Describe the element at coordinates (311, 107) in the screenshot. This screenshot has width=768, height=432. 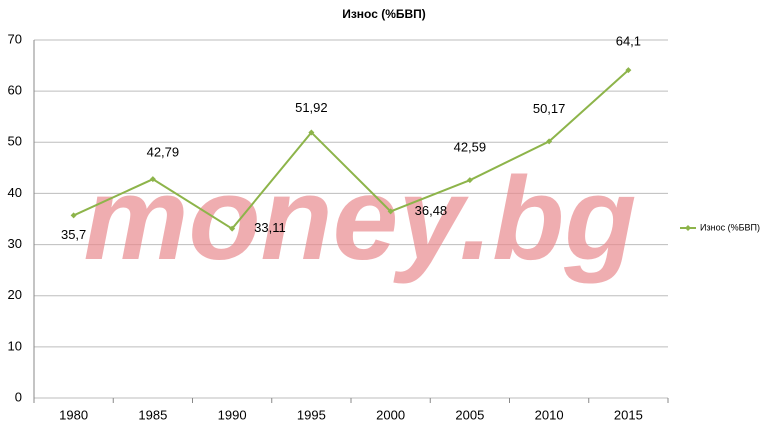
I see `data-label: 51,92` at that location.